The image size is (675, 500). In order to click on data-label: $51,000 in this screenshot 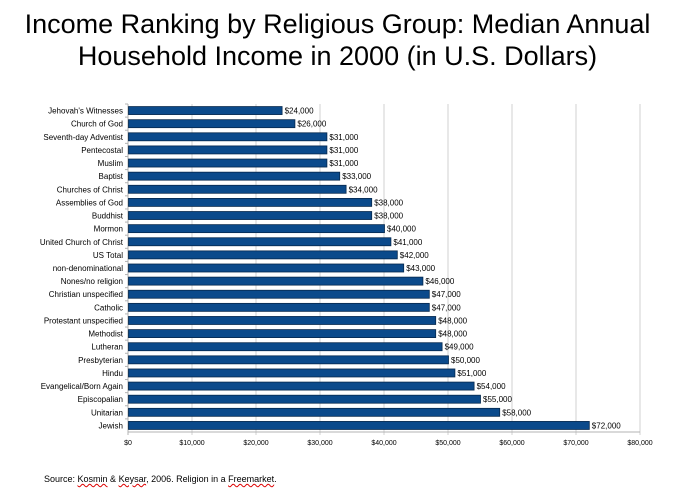, I will do `click(471, 373)`.